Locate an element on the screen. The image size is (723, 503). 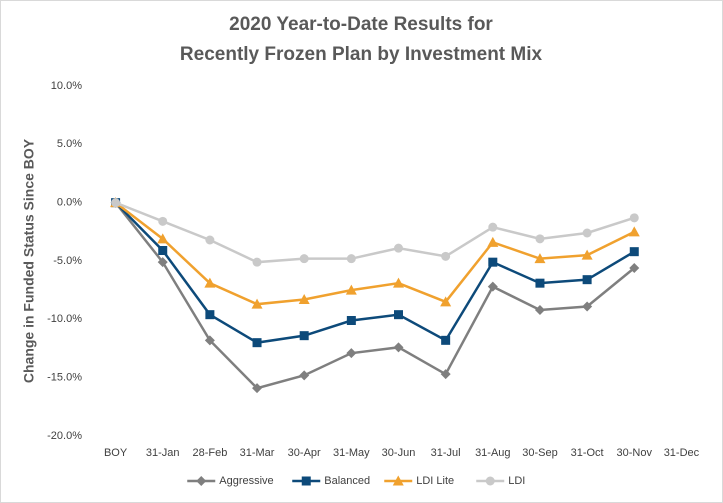
y-tick-label: -10.0% is located at coordinates (64, 319).